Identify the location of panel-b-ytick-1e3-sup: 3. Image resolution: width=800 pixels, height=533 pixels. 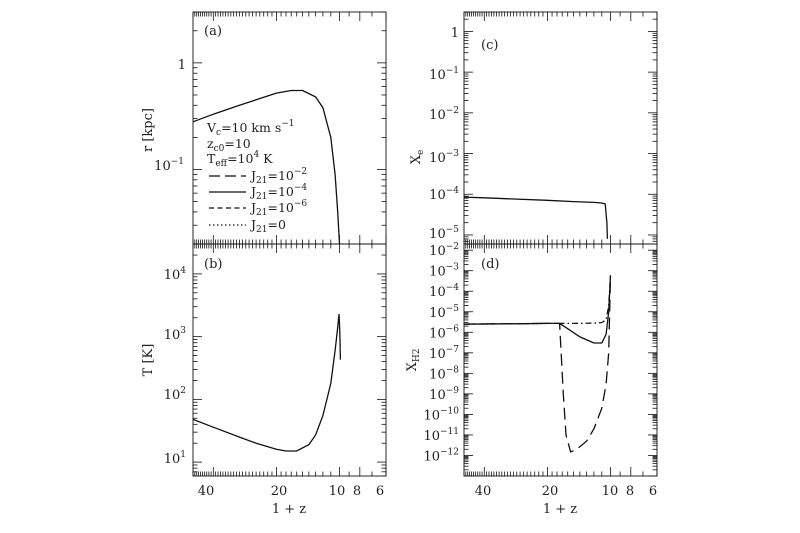
(183, 331).